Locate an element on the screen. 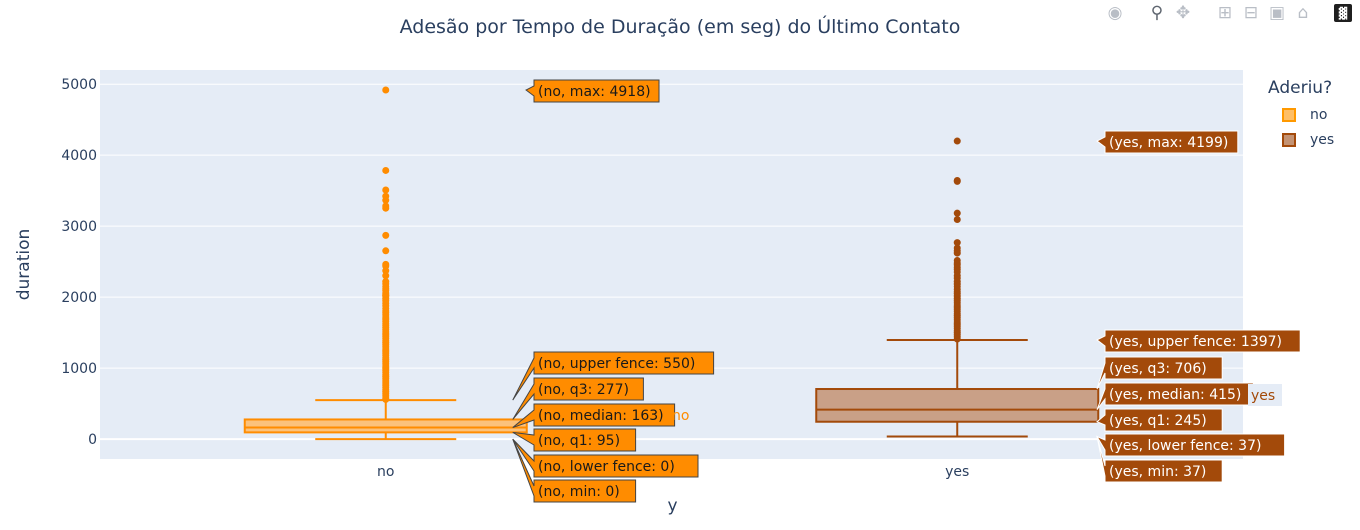  hover-label-no-max-text: (no, max: 4918) is located at coordinates (594, 92).